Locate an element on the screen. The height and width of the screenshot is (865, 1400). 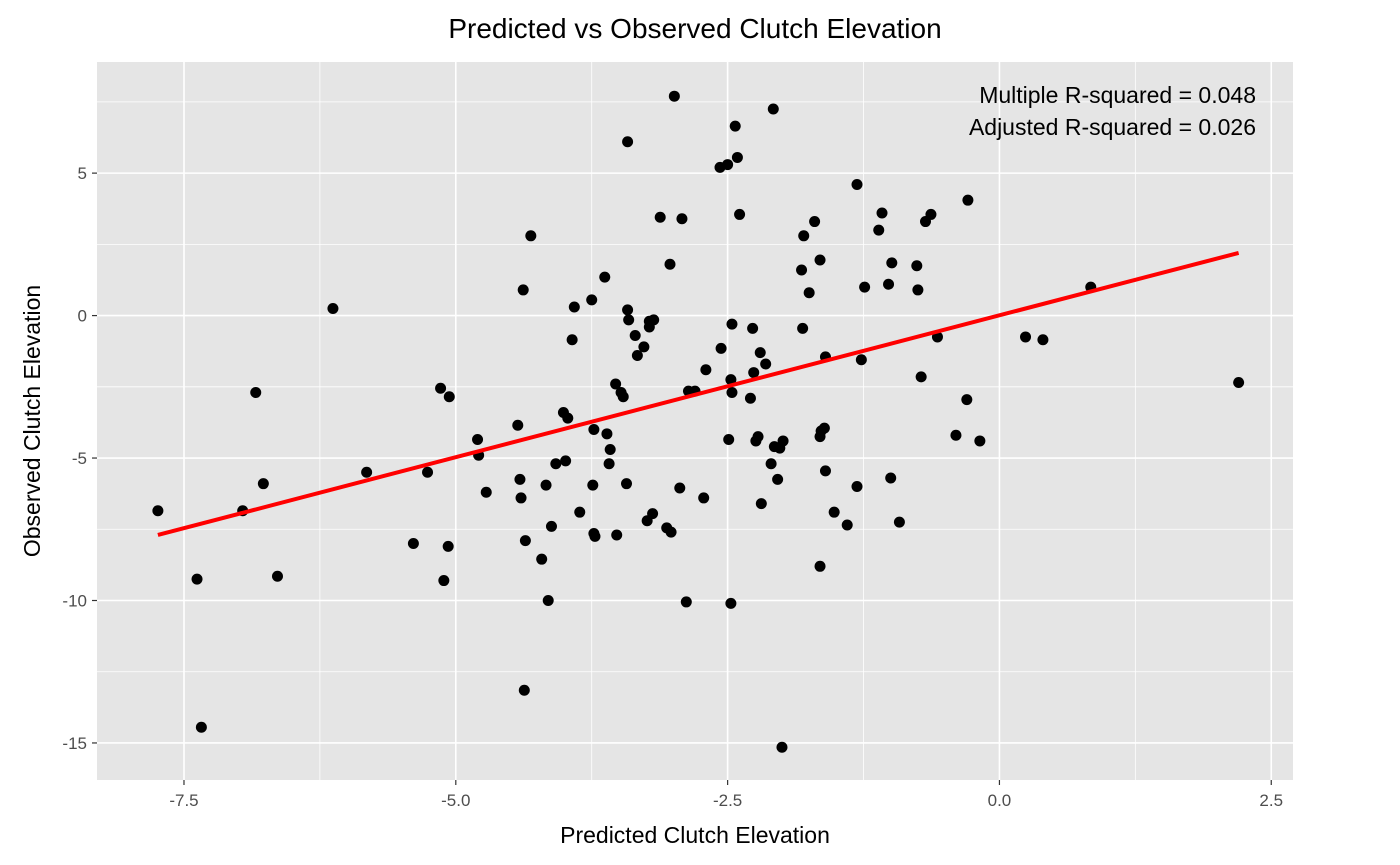
y-tick-label: -5 is located at coordinates (79, 458).